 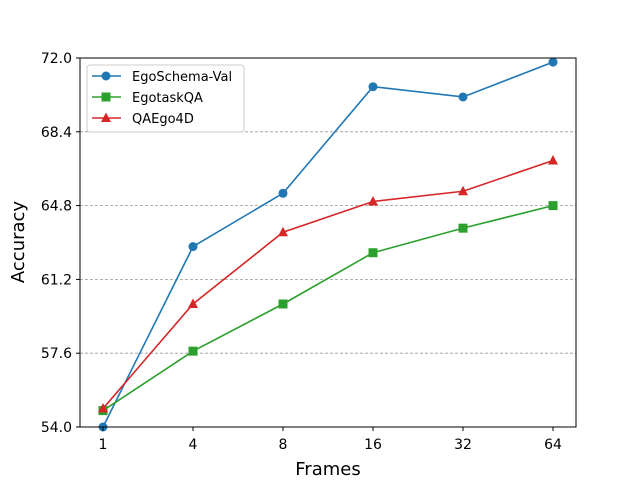 I want to click on legend-label: EgoSchema-Val, so click(x=182, y=77).